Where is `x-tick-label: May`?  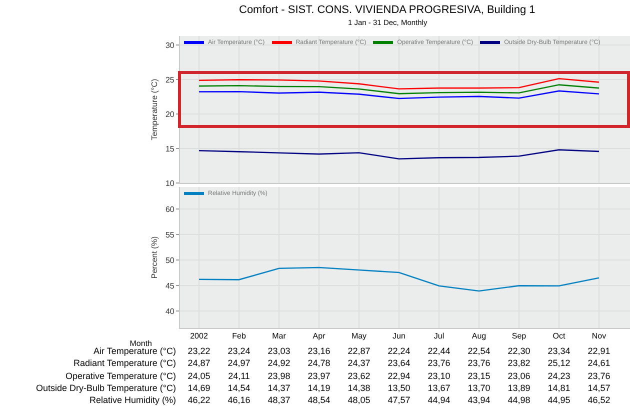
x-tick-label: May is located at coordinates (359, 336).